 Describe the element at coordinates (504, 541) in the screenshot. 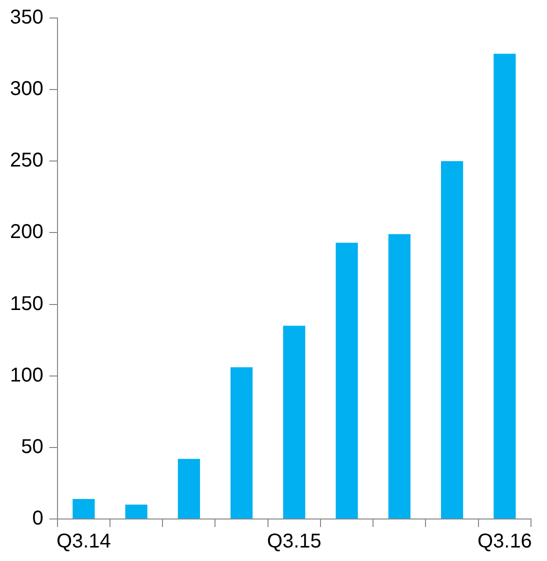

I see `x-tick-label: Q3.16` at that location.